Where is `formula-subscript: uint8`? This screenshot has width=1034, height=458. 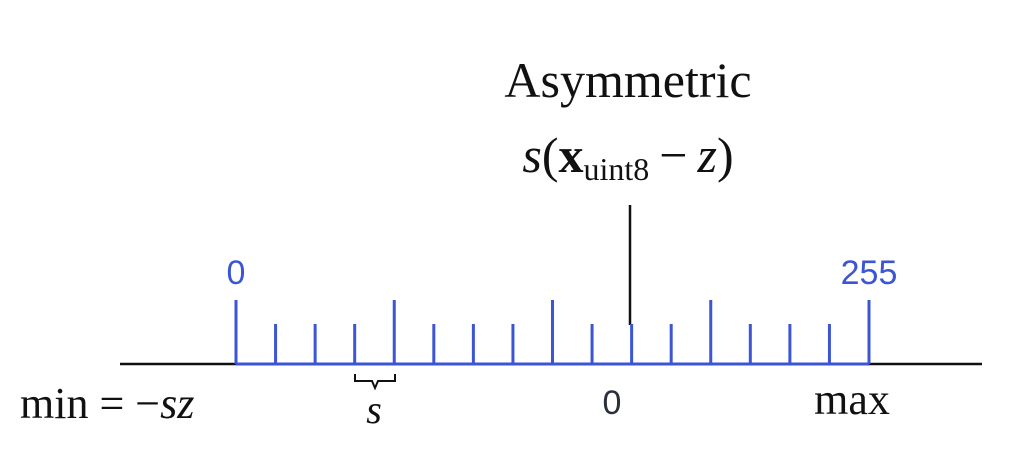 formula-subscript: uint8 is located at coordinates (617, 169).